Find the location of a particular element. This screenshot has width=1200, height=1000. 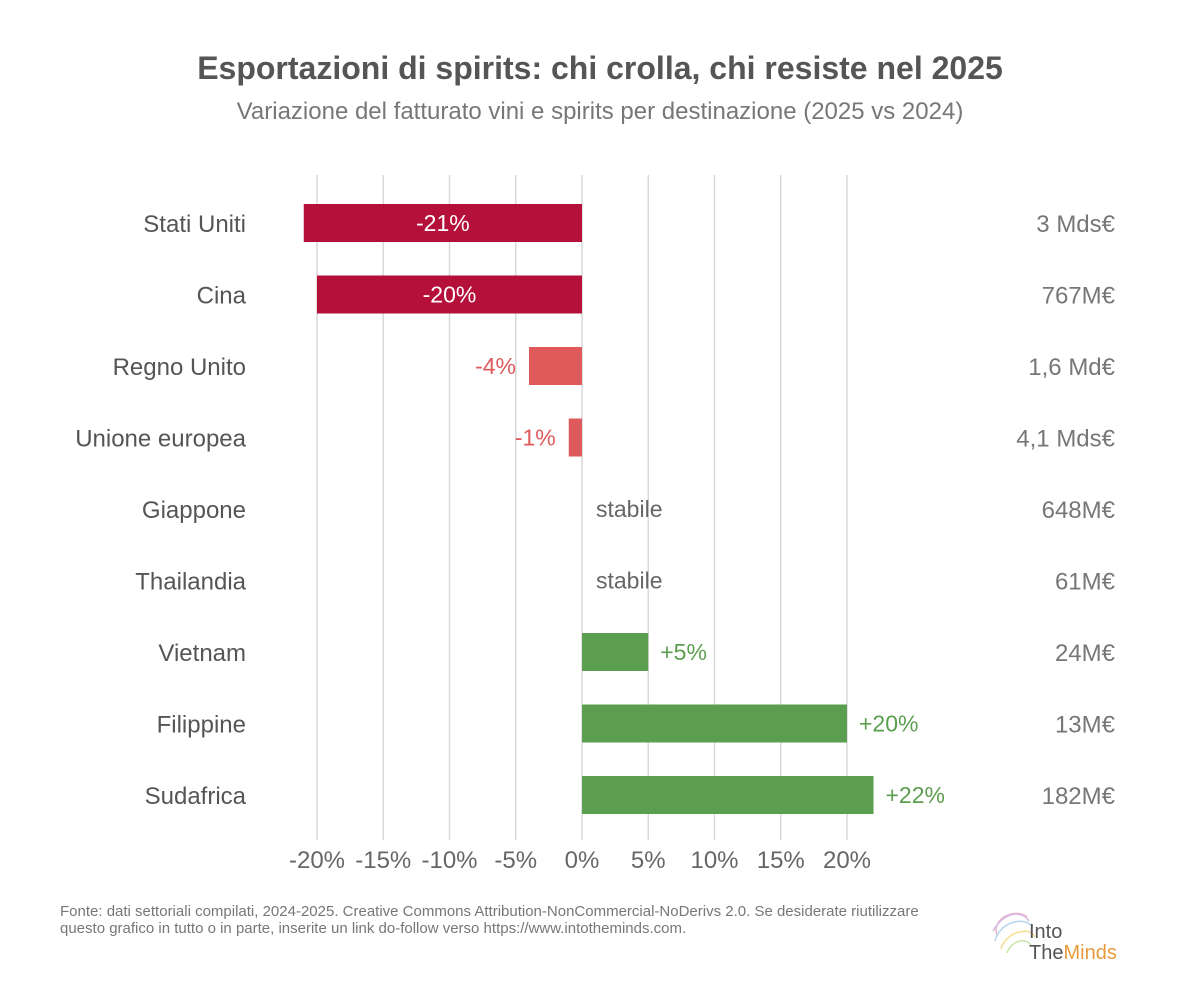

category-label: Regno Unito is located at coordinates (179, 367).